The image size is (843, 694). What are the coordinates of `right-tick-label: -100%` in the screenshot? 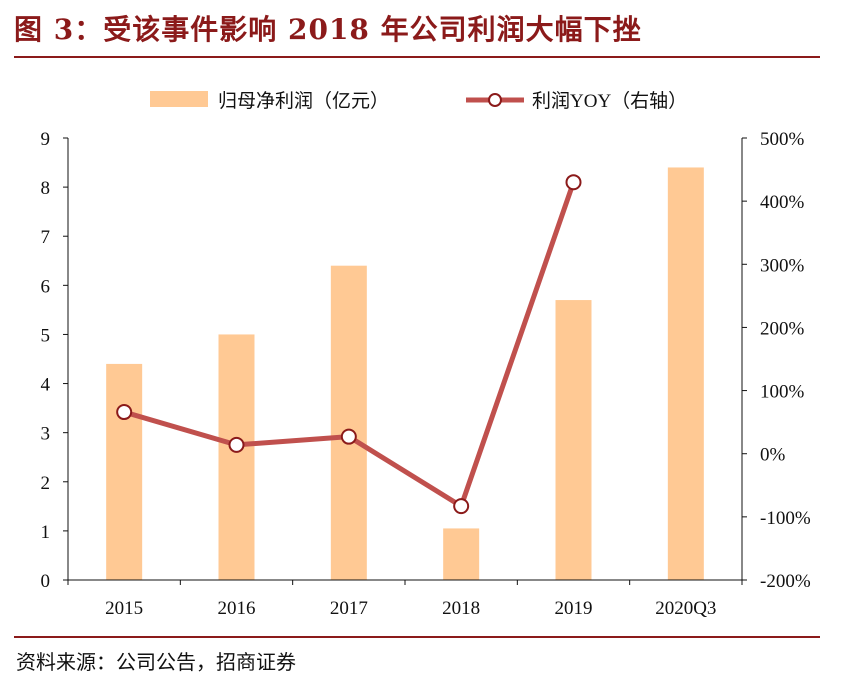 It's located at (785, 518).